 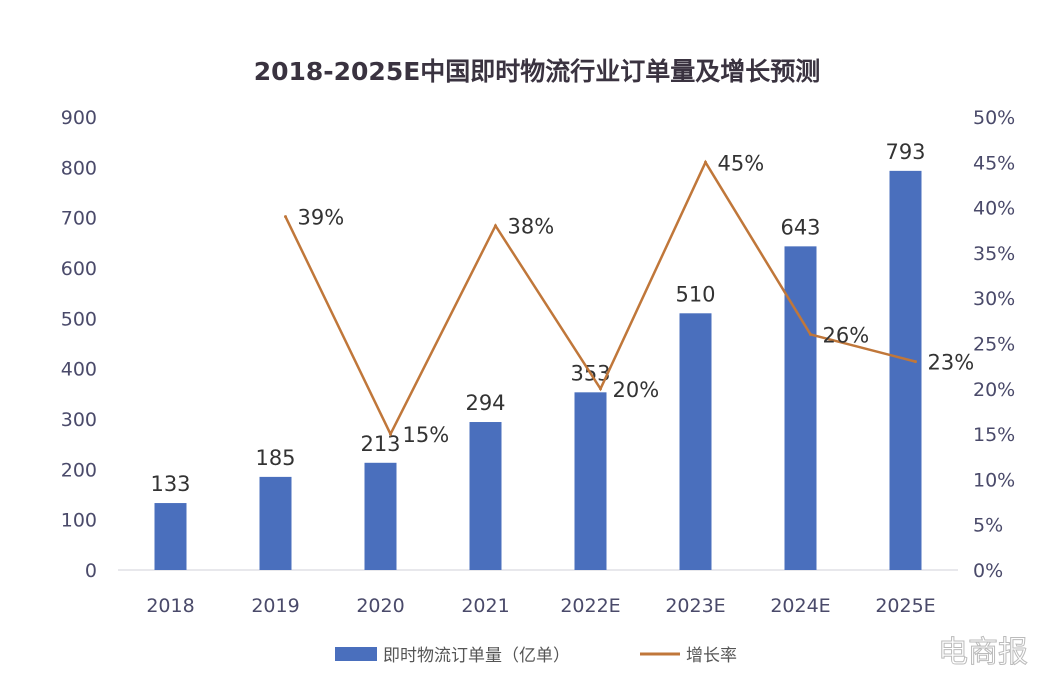 What do you see at coordinates (994, 209) in the screenshot?
I see `right-axis-tick-label: 40%` at bounding box center [994, 209].